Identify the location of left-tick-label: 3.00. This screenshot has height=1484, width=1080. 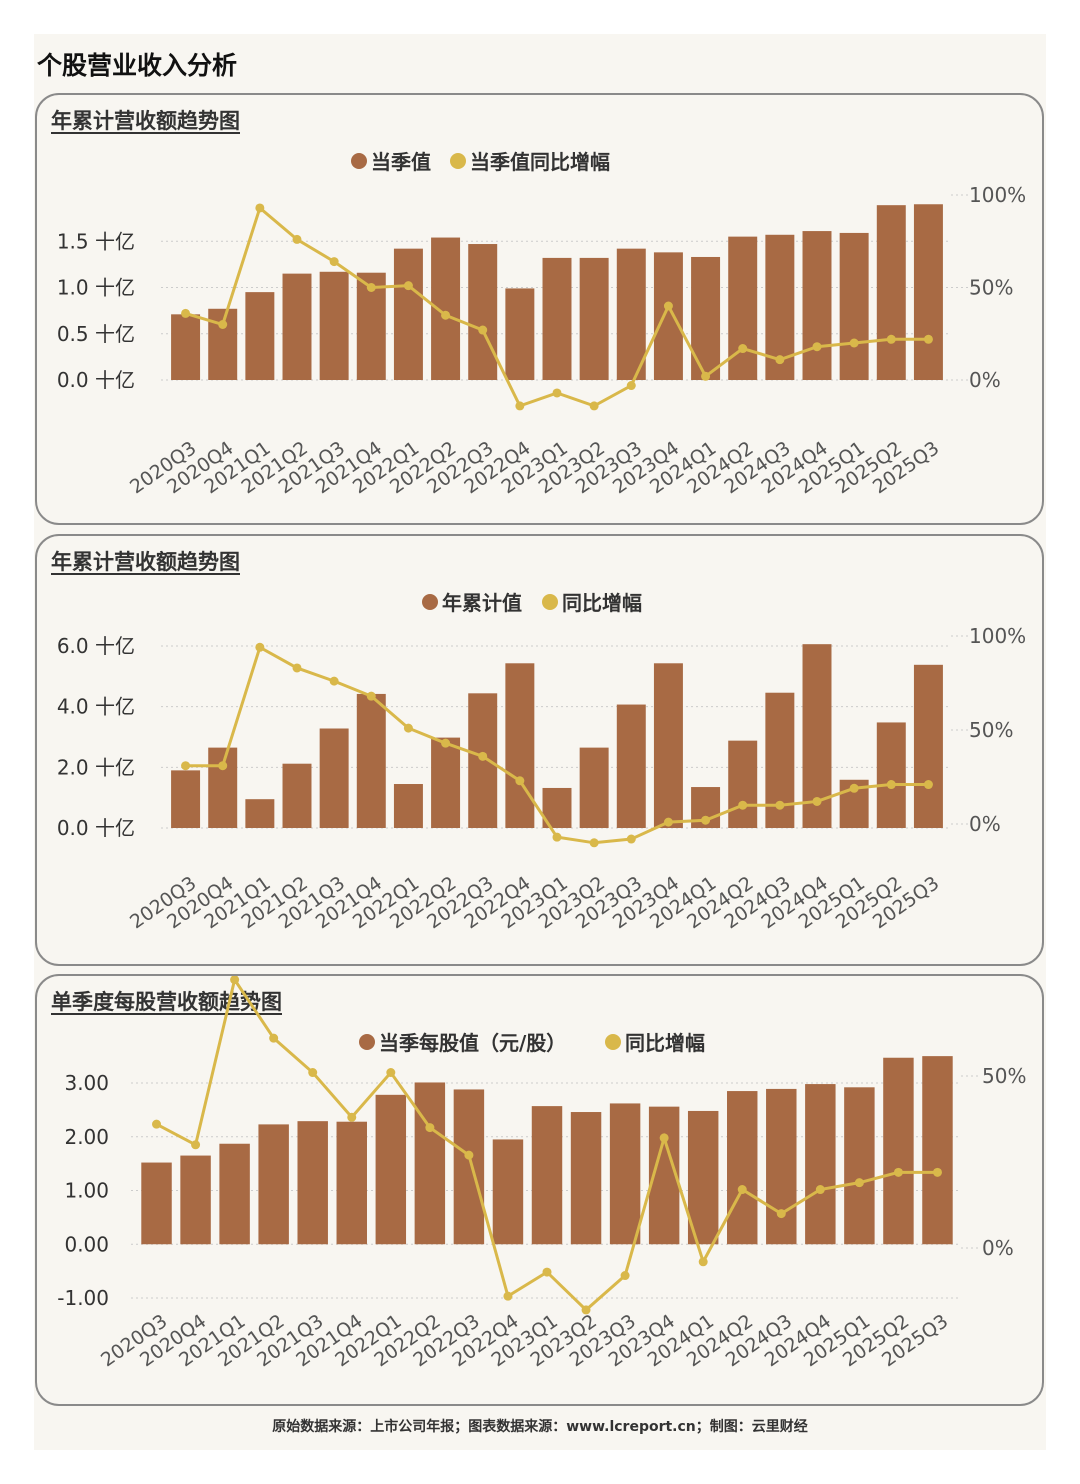
(86, 1083).